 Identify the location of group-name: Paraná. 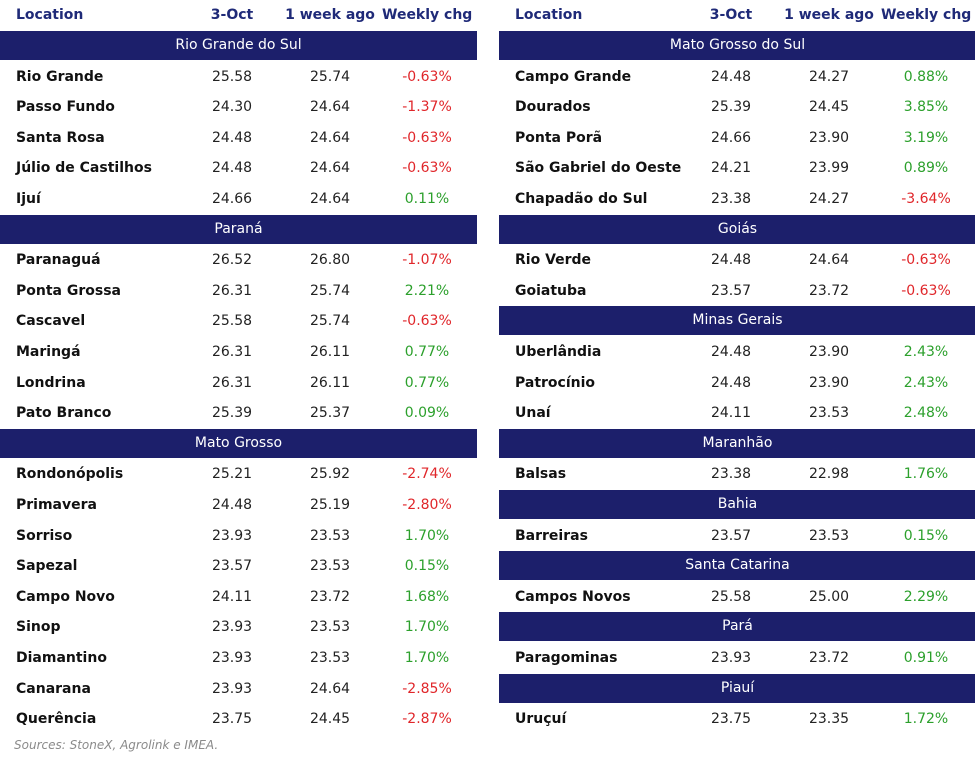
(238, 228).